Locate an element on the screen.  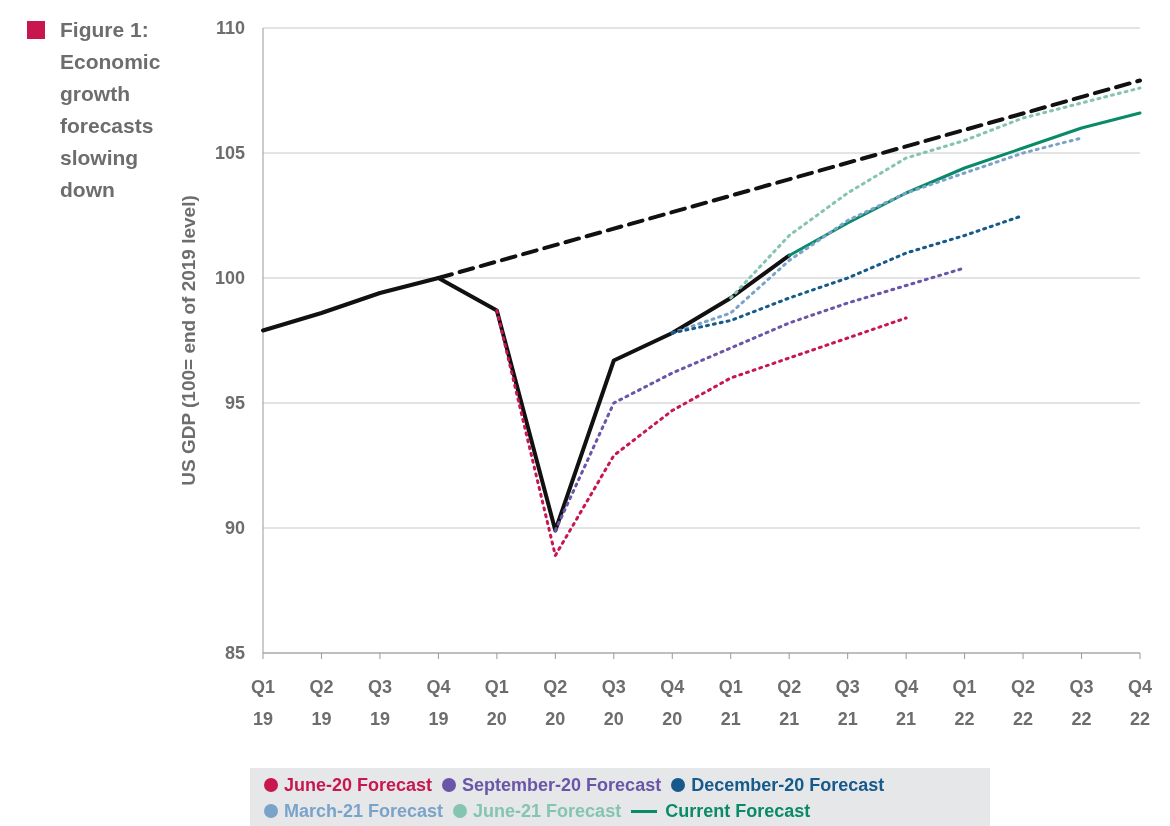
x-tick-label: Q3 21 is located at coordinates (847, 703).